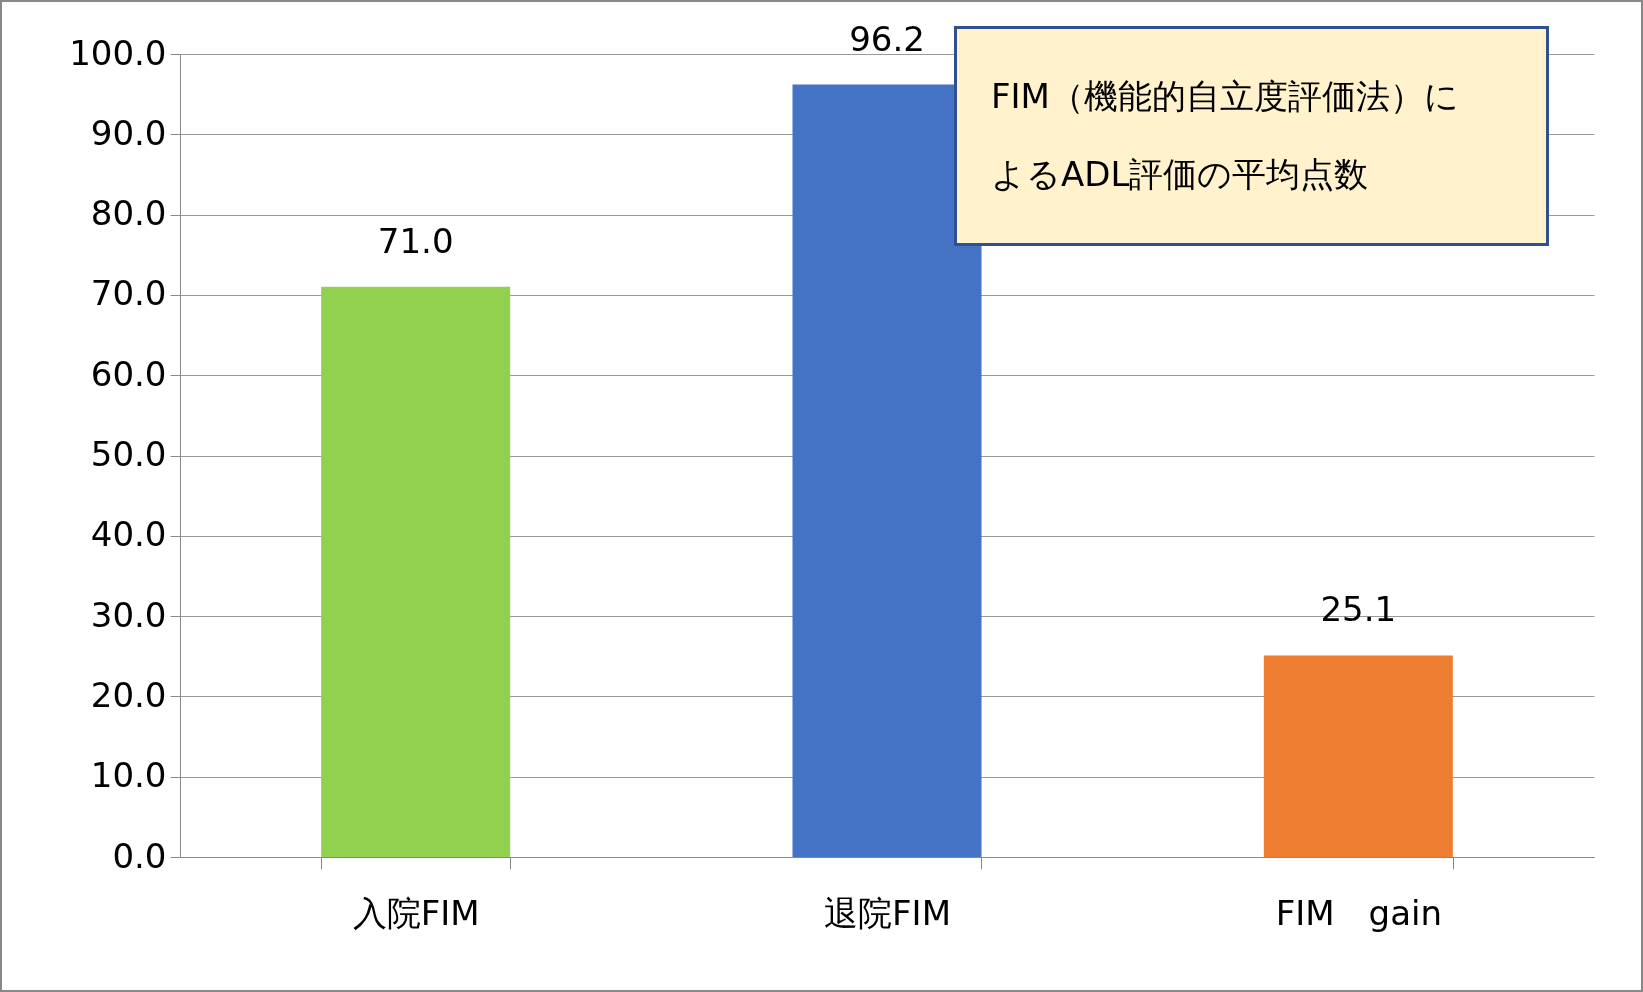 This screenshot has height=992, width=1643. What do you see at coordinates (128, 454) in the screenshot?
I see `y-tick-label: 50.0` at bounding box center [128, 454].